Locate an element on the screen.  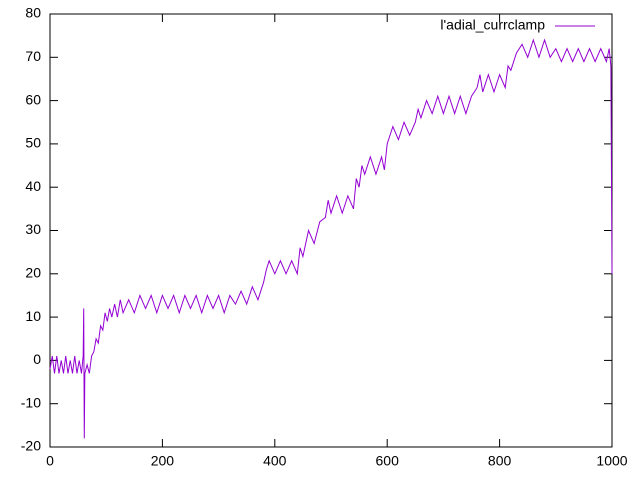
legend-label: l'adial_currclamp is located at coordinates (492, 25).